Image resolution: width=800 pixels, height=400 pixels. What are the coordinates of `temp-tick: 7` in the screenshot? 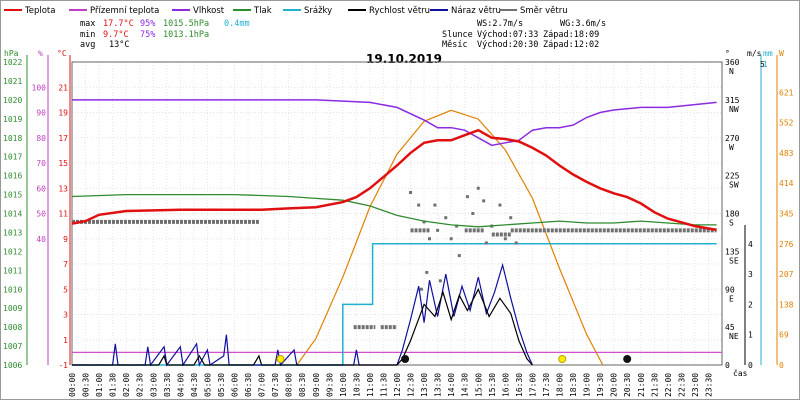 It's located at (65, 264).